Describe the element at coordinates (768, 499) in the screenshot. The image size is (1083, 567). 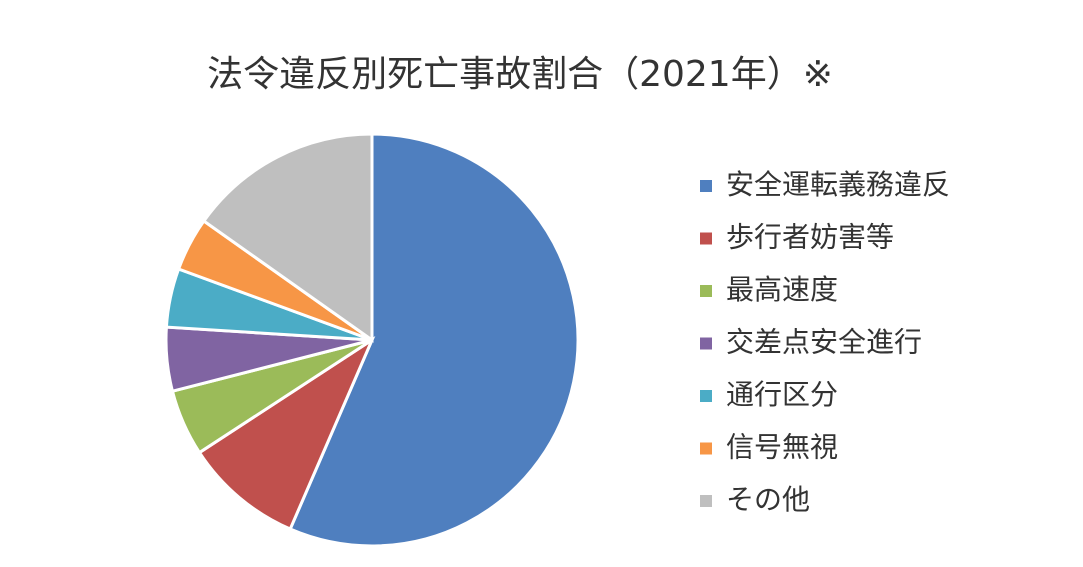
I see `legend-label: その他` at that location.